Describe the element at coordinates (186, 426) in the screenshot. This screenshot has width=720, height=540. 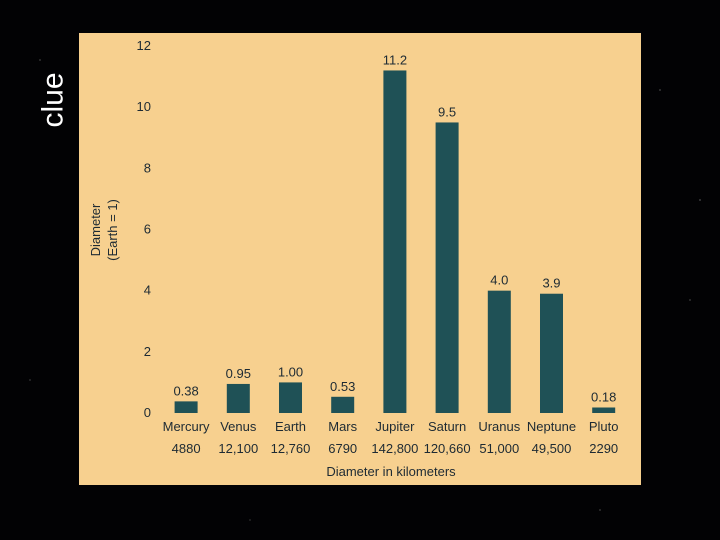
I see `x-tick-label: Mercury` at that location.